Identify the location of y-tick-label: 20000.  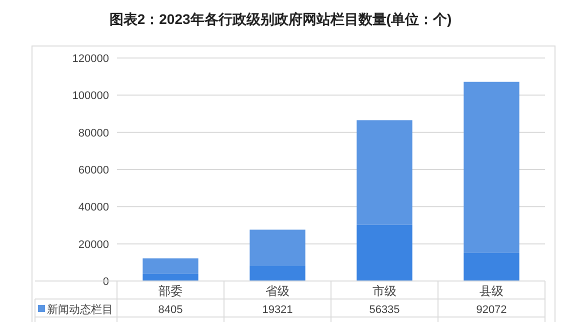
(93, 244).